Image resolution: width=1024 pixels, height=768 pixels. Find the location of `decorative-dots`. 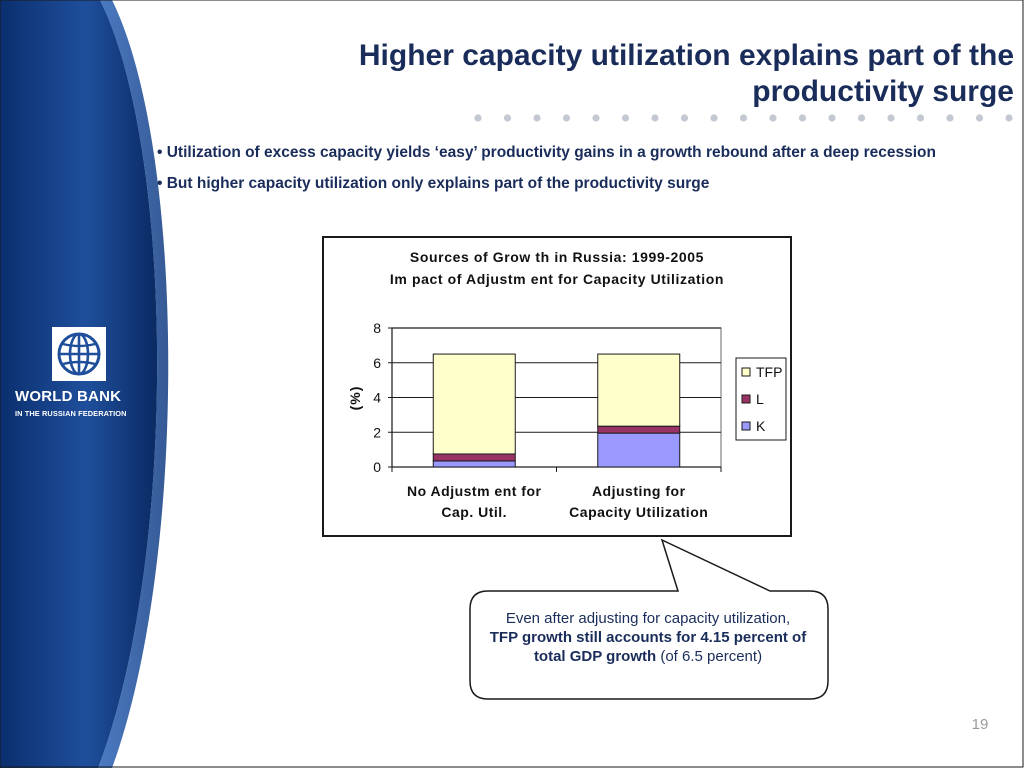

decorative-dots is located at coordinates (743, 118).